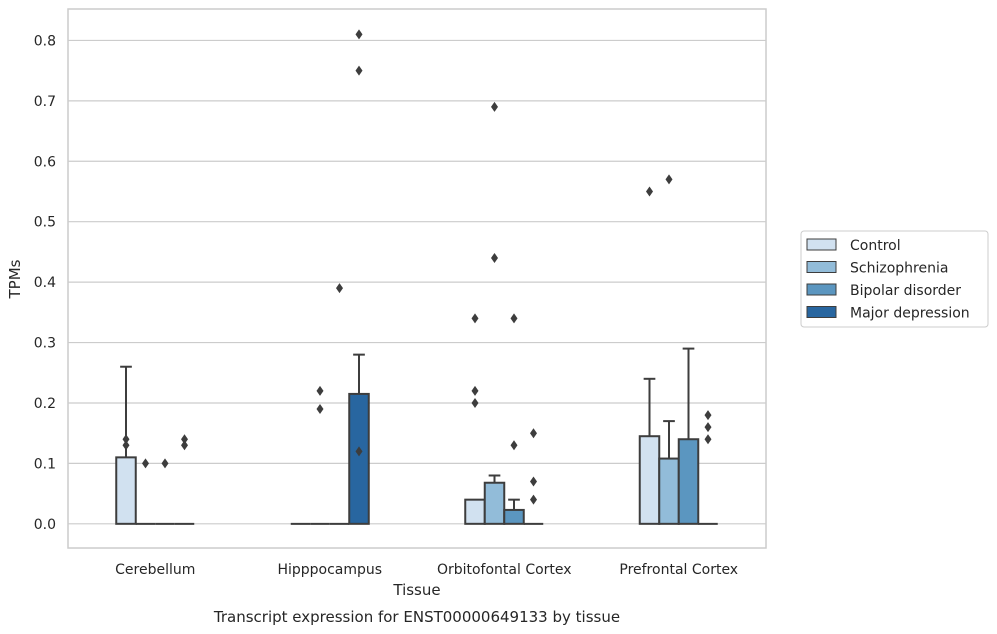 This screenshot has width=997, height=634. Describe the element at coordinates (45, 344) in the screenshot. I see `y-tick-label: 0.3` at that location.